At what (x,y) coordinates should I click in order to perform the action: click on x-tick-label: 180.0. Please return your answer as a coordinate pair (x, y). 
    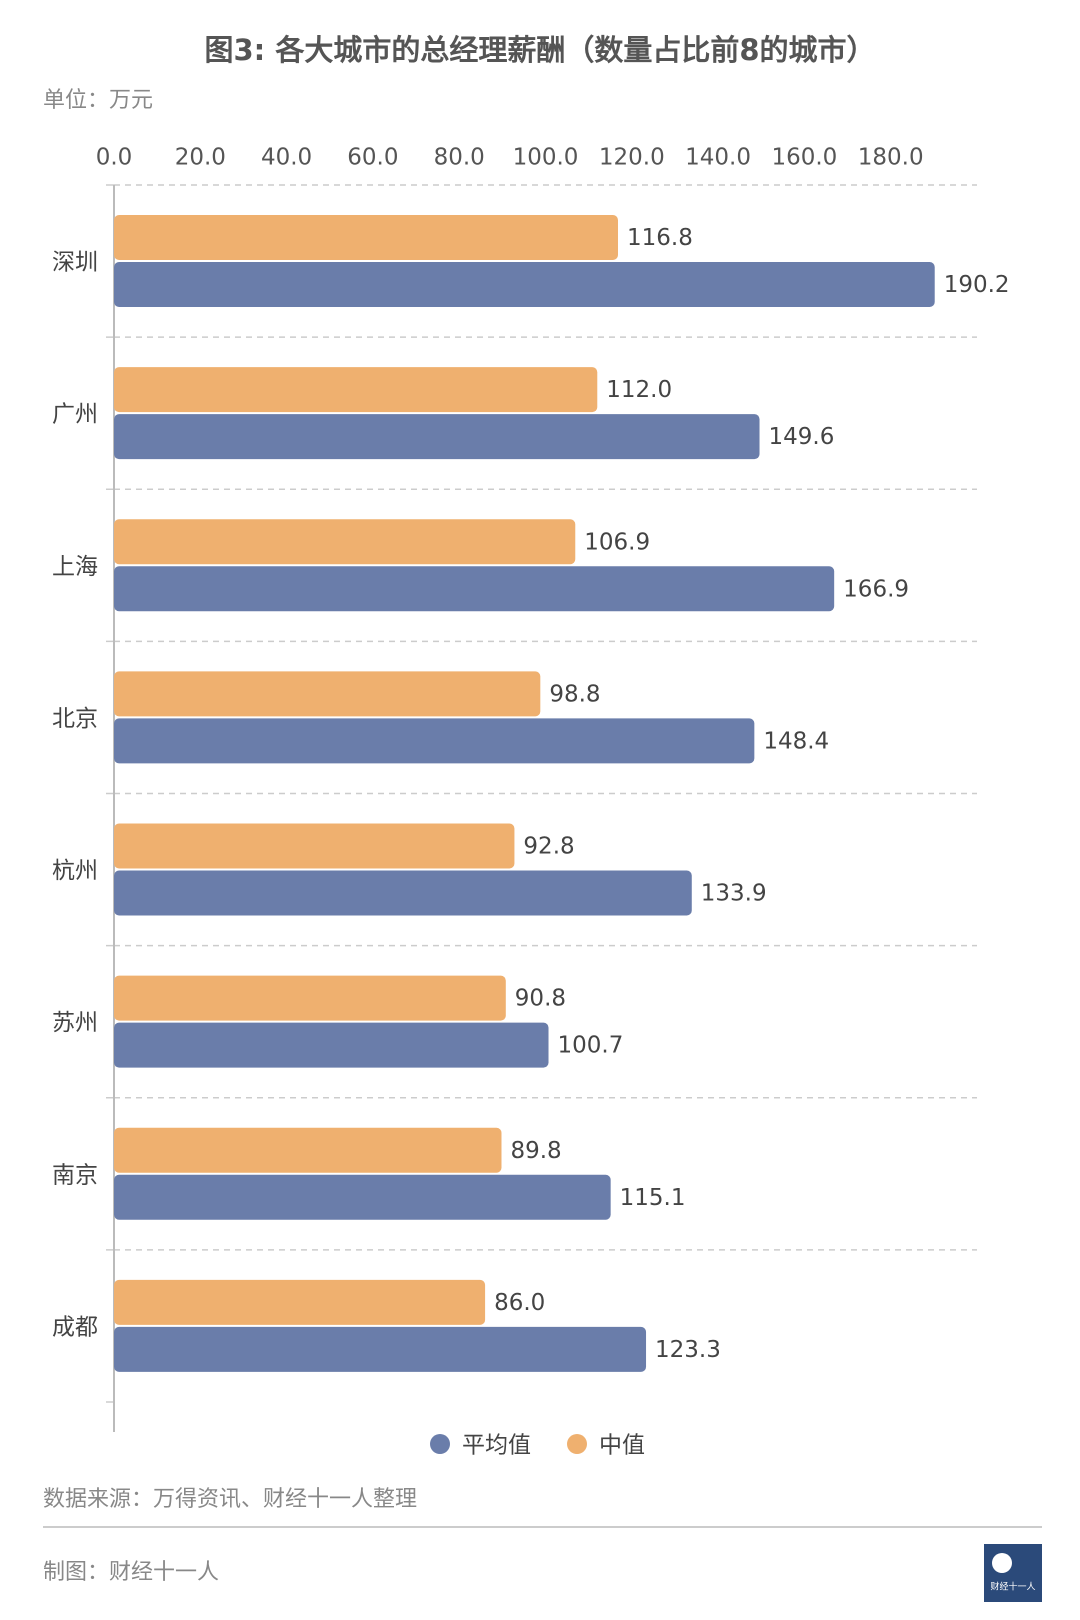
    Looking at the image, I should click on (891, 158).